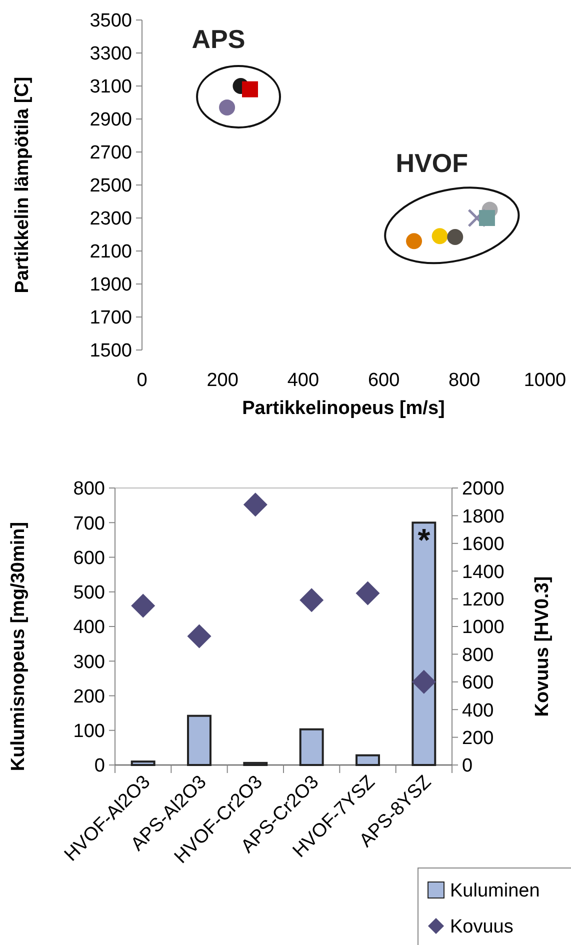 This screenshot has height=945, width=571. Describe the element at coordinates (432, 163) in the screenshot. I see `annotation: HVOF` at that location.